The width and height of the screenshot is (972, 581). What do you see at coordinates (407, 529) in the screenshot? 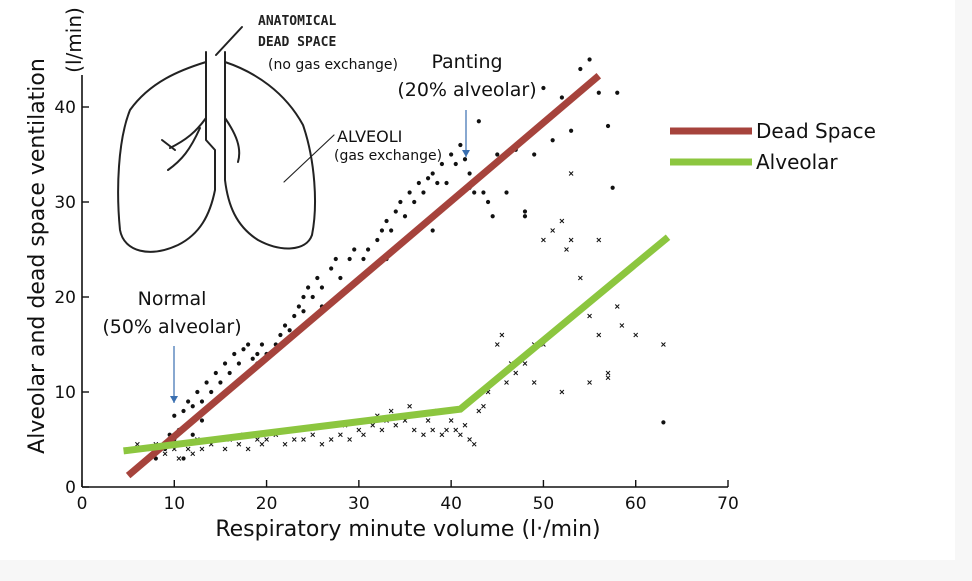
I see `x-axis-title: Respiratory minute volume (l·/min)` at bounding box center [407, 529].